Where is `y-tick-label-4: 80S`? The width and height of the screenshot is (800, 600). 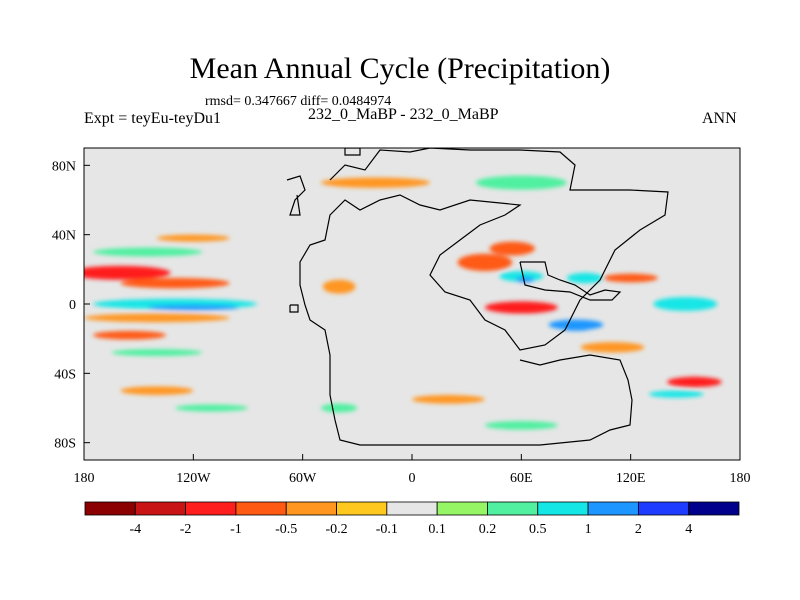
y-tick-label-4: 80S is located at coordinates (65, 444).